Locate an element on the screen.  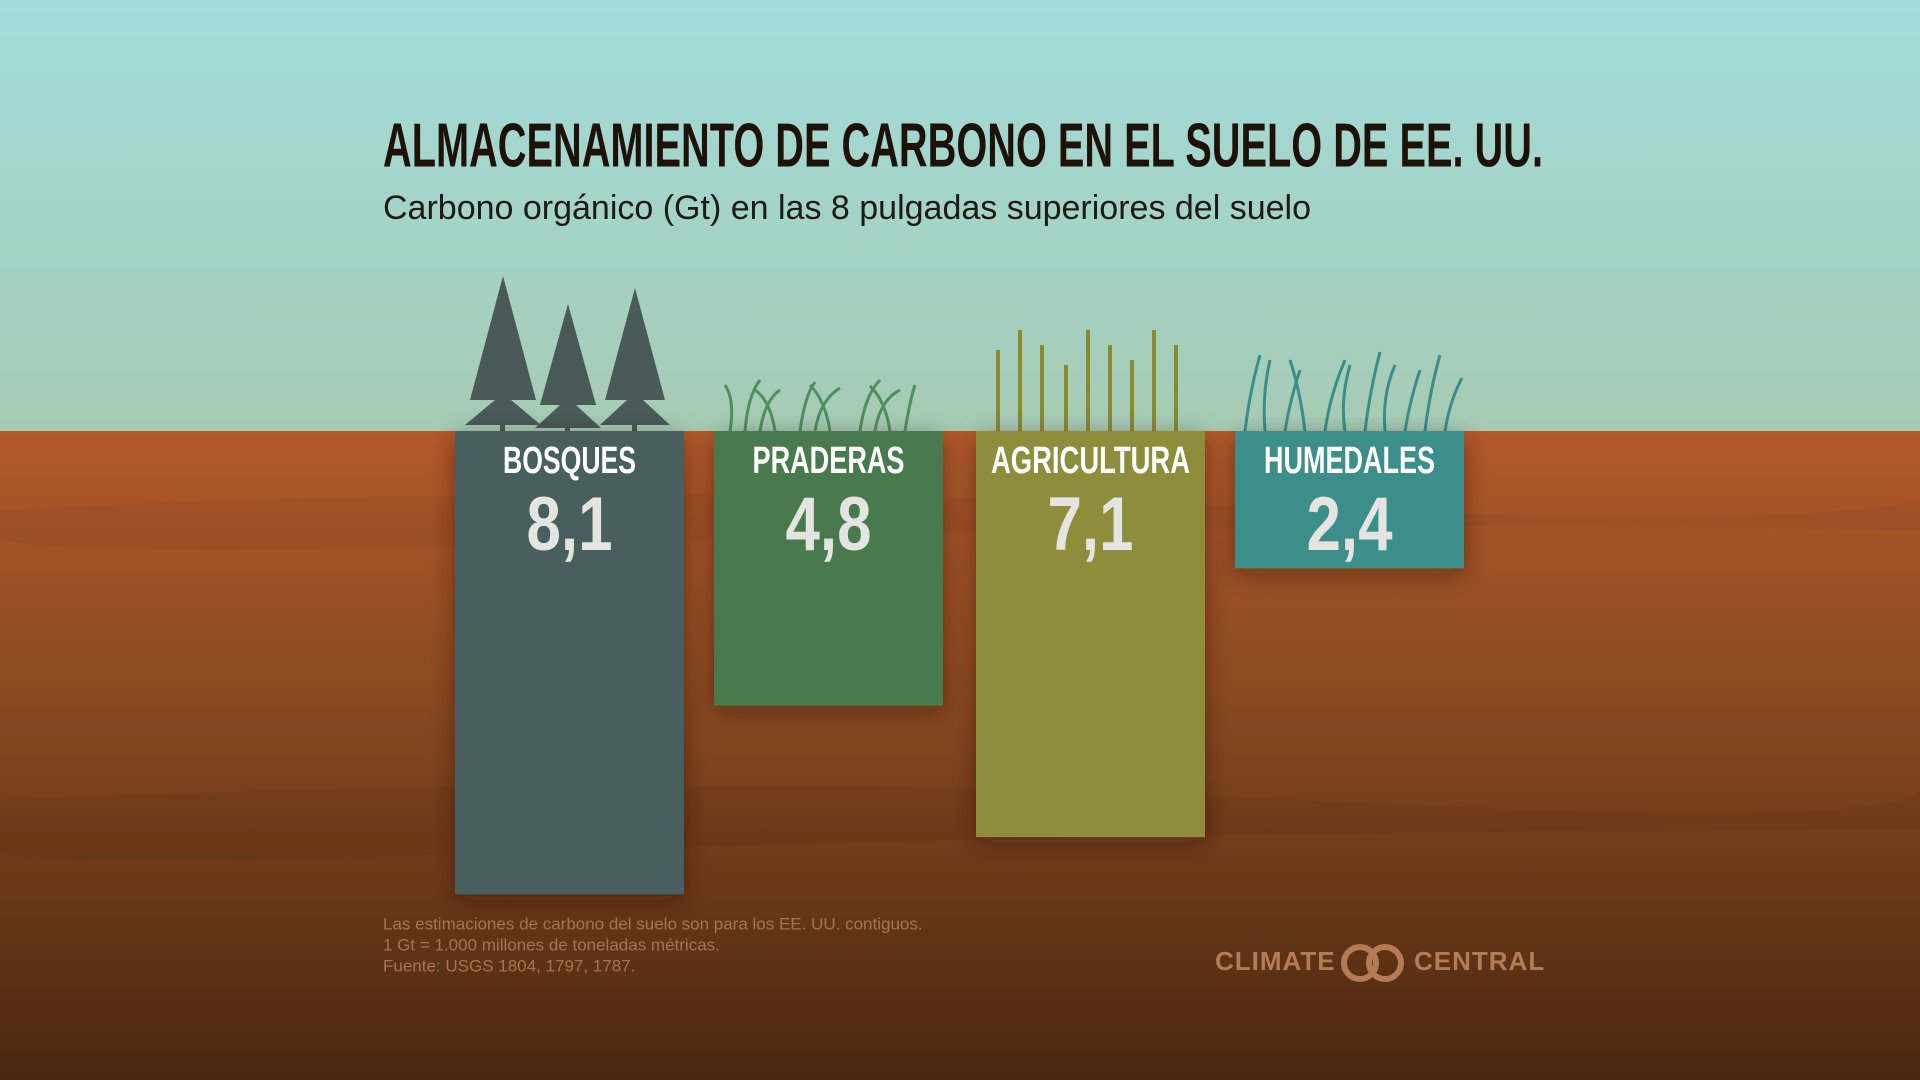
category-label: AGRICULTURA is located at coordinates (1090, 461).